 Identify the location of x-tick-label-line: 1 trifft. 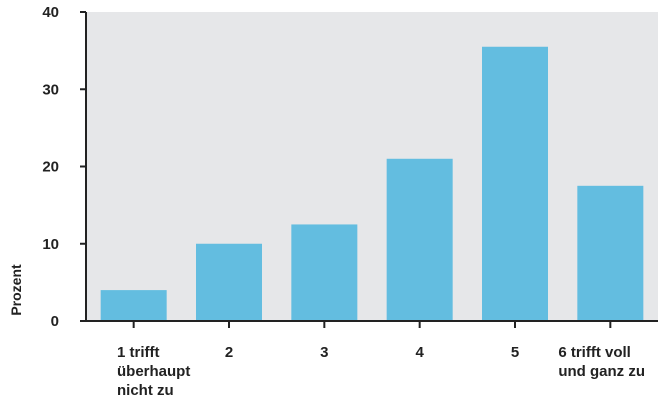
(138, 352).